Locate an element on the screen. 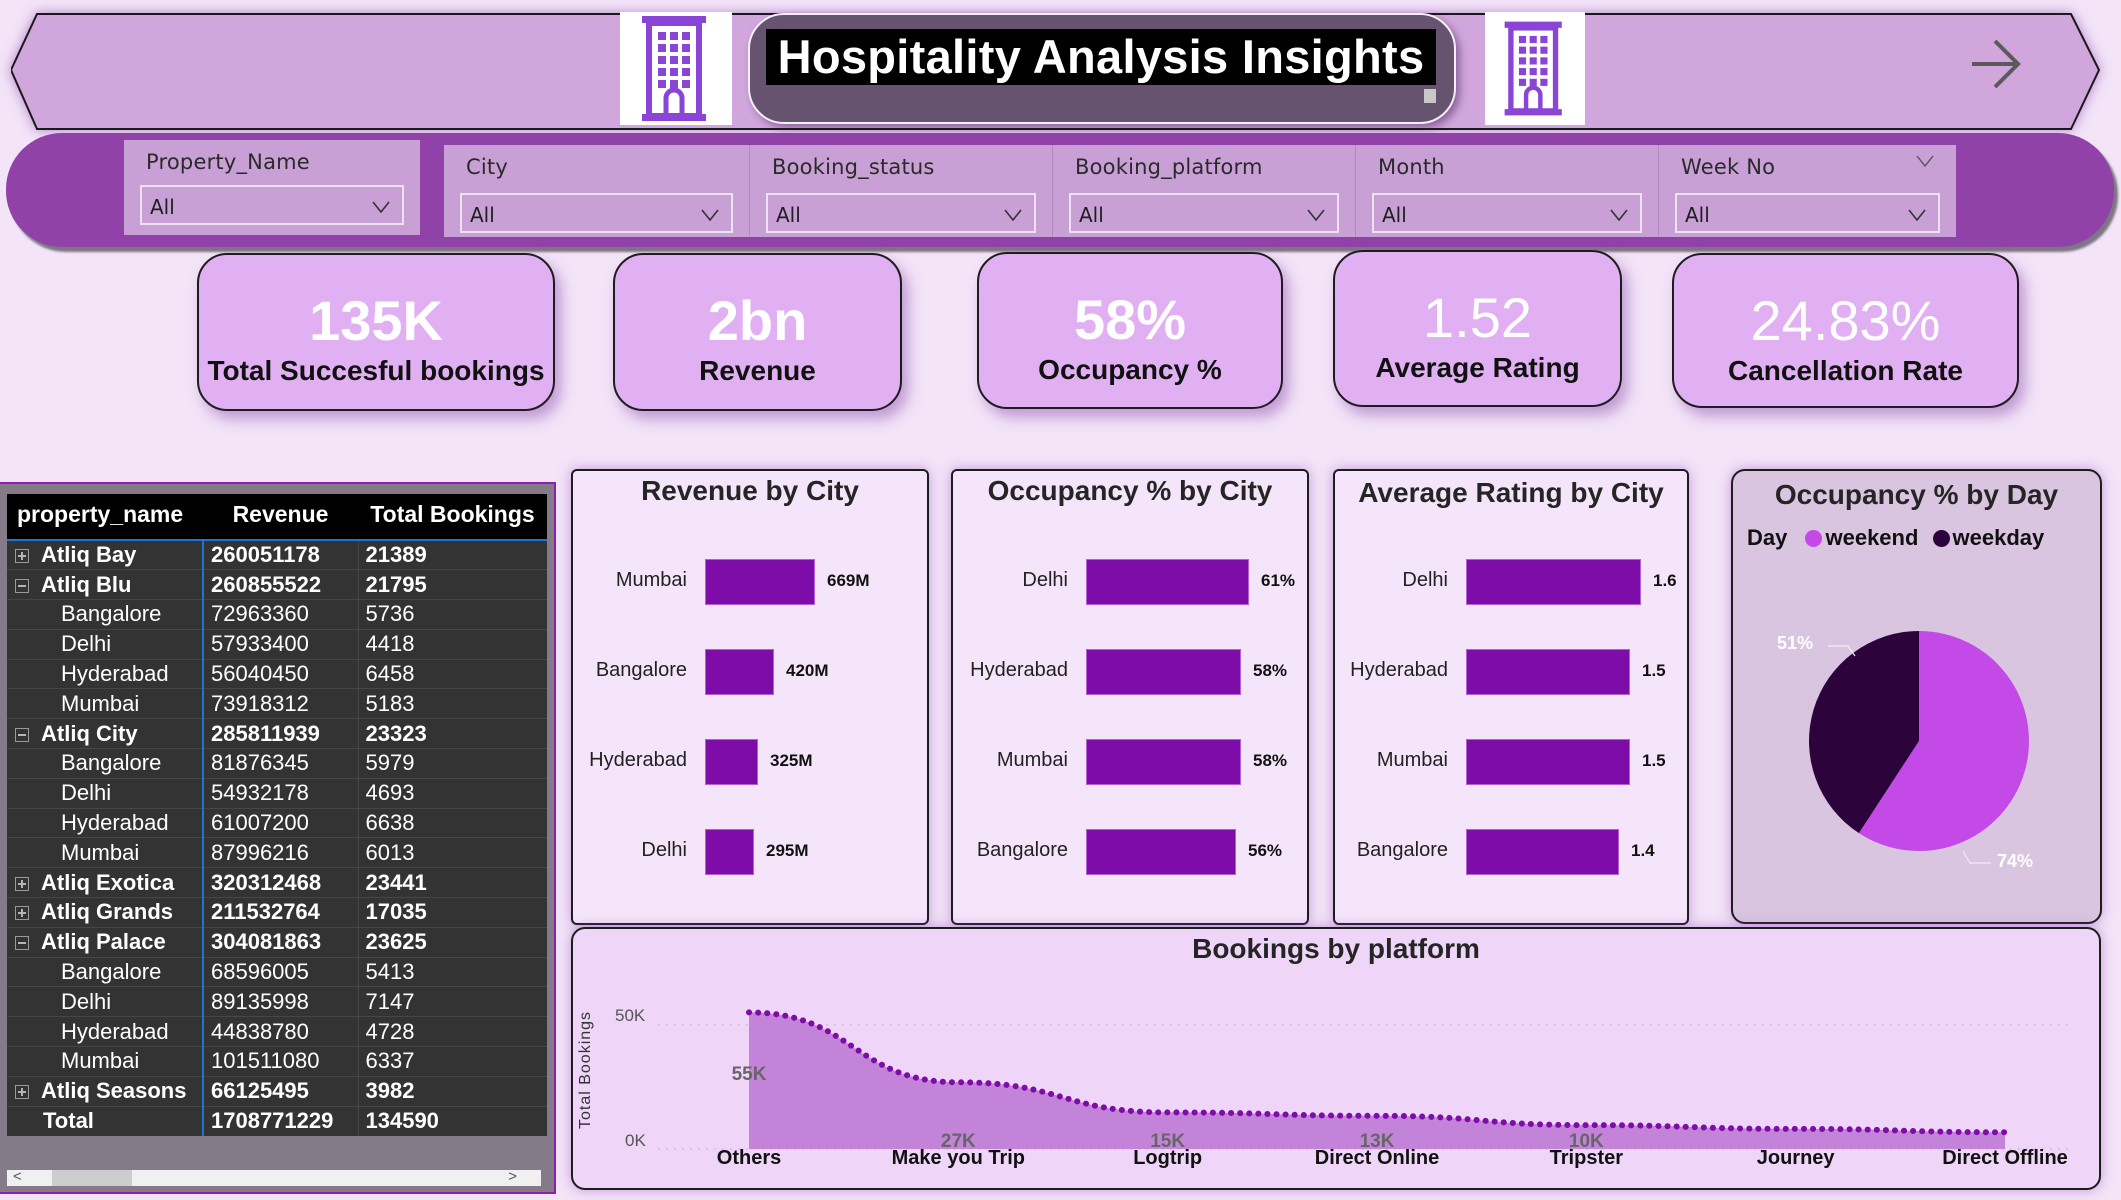 Image resolution: width=2121 pixels, height=1200 pixels. scroll-right-icon: > is located at coordinates (512, 1176).